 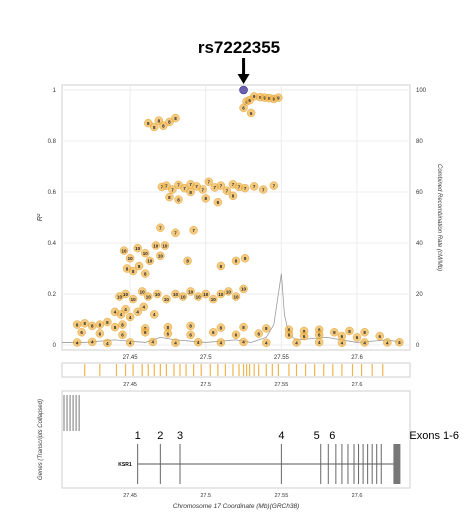 What do you see at coordinates (243, 79) in the screenshot?
I see `lead-snp-arrow-head` at bounding box center [243, 79].